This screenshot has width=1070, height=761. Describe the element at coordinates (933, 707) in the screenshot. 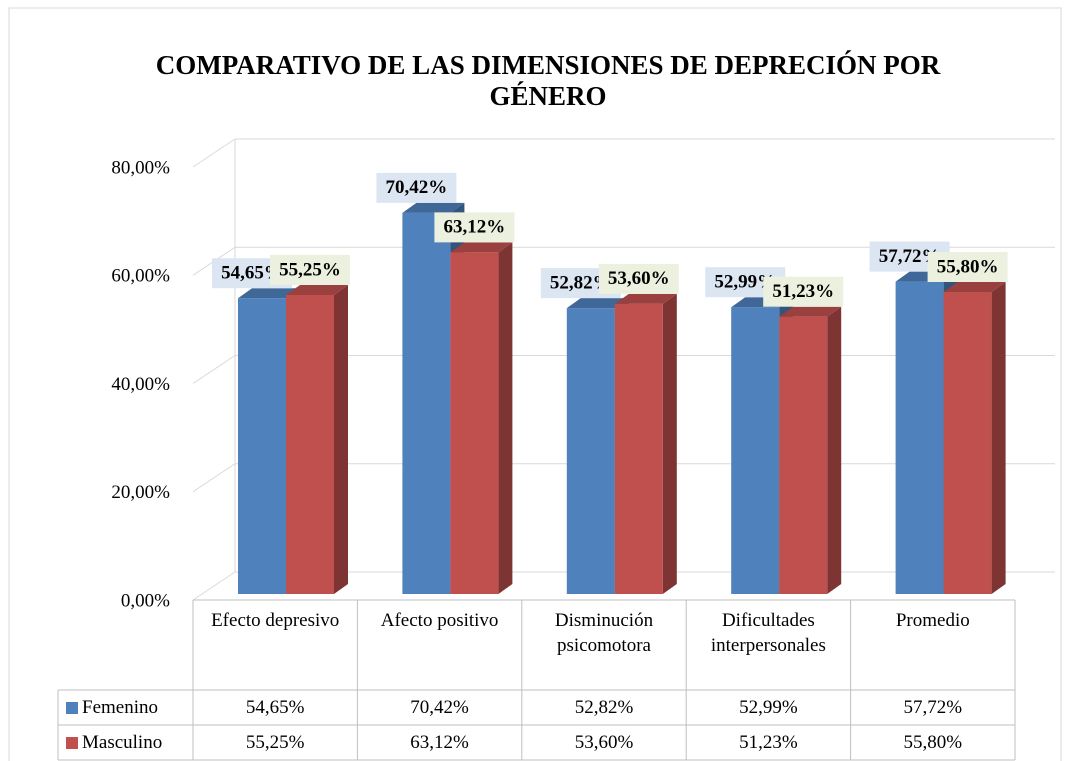

I see `table-cell: 57,72%` at that location.